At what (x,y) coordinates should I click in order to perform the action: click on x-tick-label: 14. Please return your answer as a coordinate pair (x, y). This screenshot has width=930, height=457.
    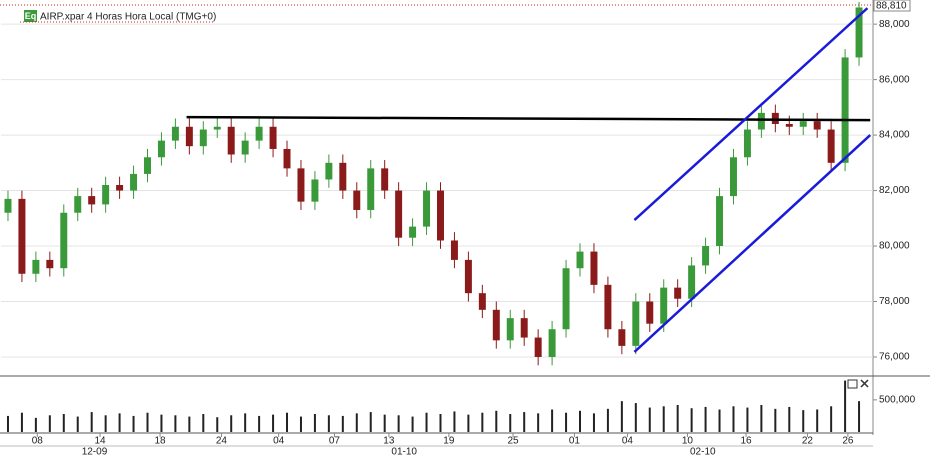
    Looking at the image, I should click on (100, 441).